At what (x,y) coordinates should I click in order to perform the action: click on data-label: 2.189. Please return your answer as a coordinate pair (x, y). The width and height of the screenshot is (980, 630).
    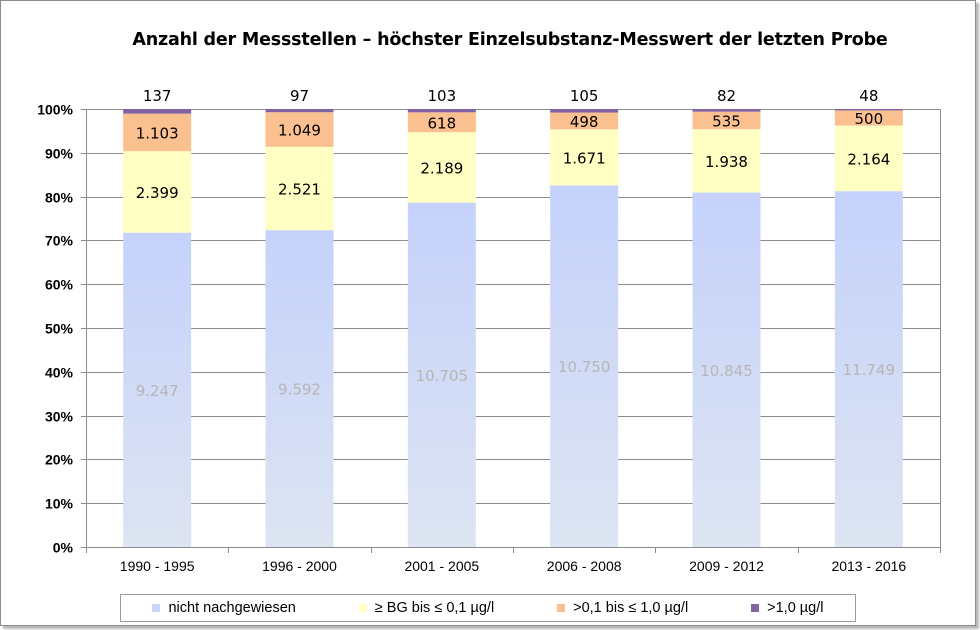
    Looking at the image, I should click on (441, 168).